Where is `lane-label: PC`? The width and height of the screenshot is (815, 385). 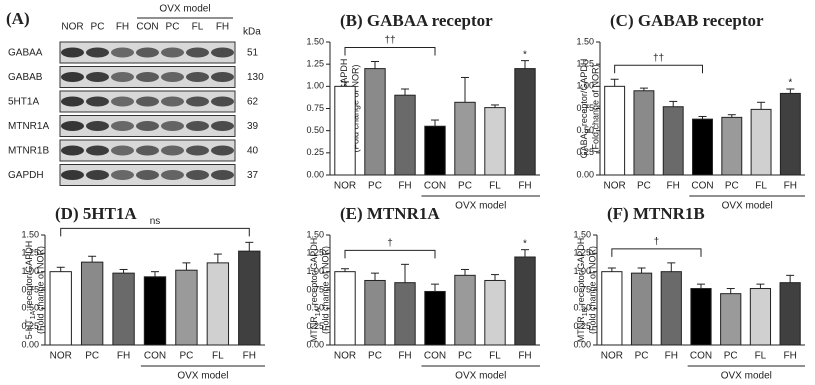
lane-label: PC is located at coordinates (98, 27).